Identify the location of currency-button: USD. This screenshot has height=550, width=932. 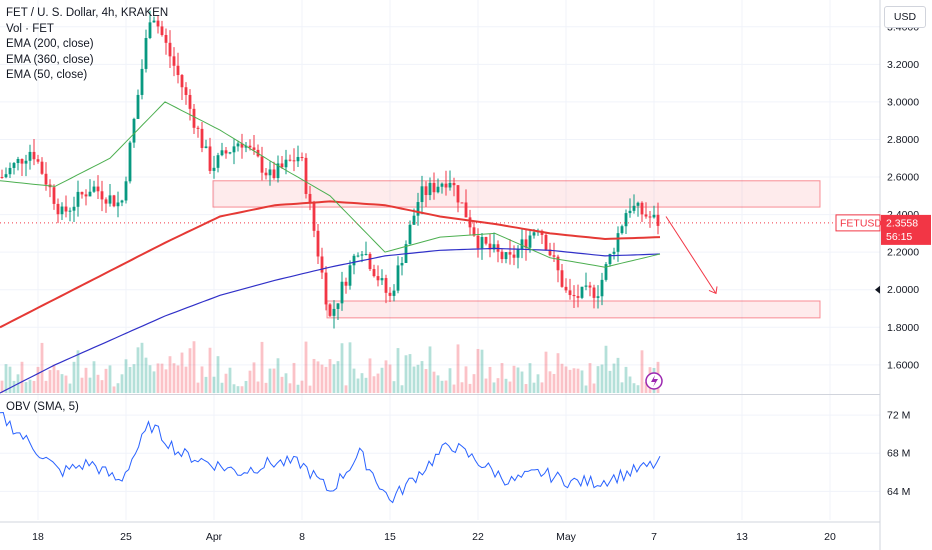
(905, 17).